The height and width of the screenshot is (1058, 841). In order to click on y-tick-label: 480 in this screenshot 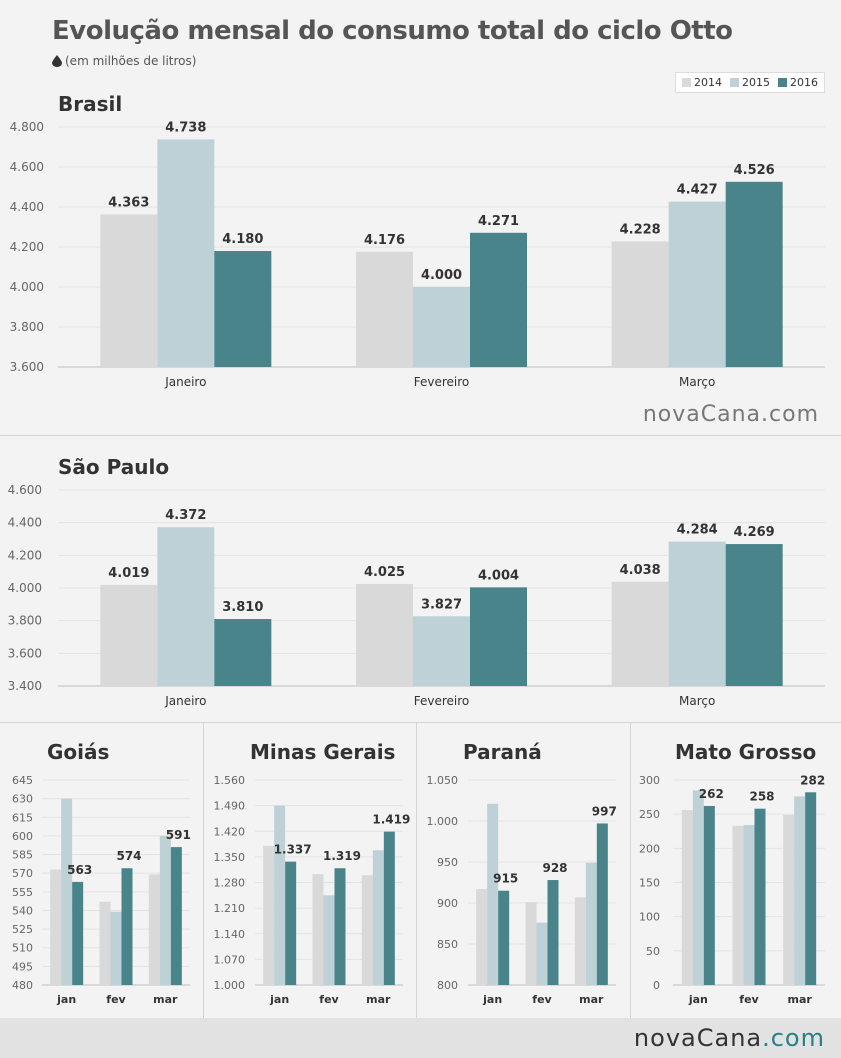, I will do `click(22, 985)`.